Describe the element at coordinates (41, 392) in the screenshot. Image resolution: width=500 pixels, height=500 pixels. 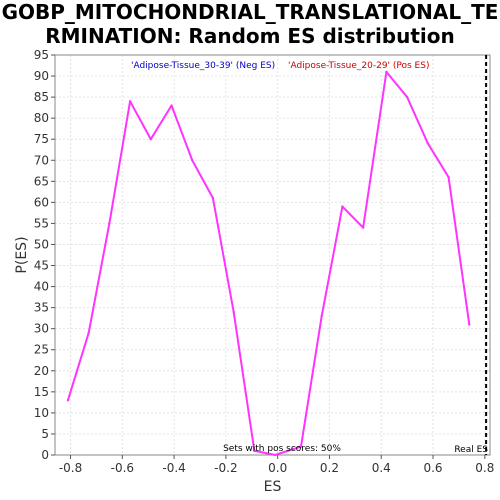
I see `y-tick-label: 15` at that location.